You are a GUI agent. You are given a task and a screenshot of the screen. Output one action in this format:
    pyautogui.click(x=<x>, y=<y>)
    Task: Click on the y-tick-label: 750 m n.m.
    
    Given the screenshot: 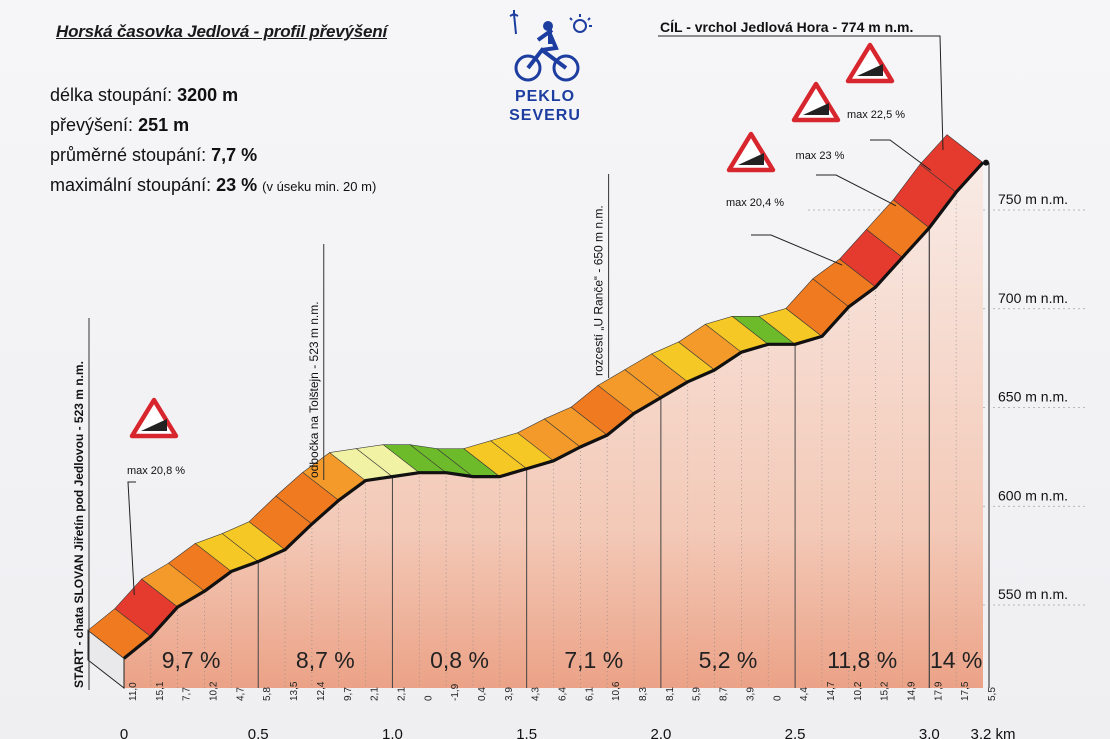 What is the action you would take?
    pyautogui.click(x=1033, y=199)
    